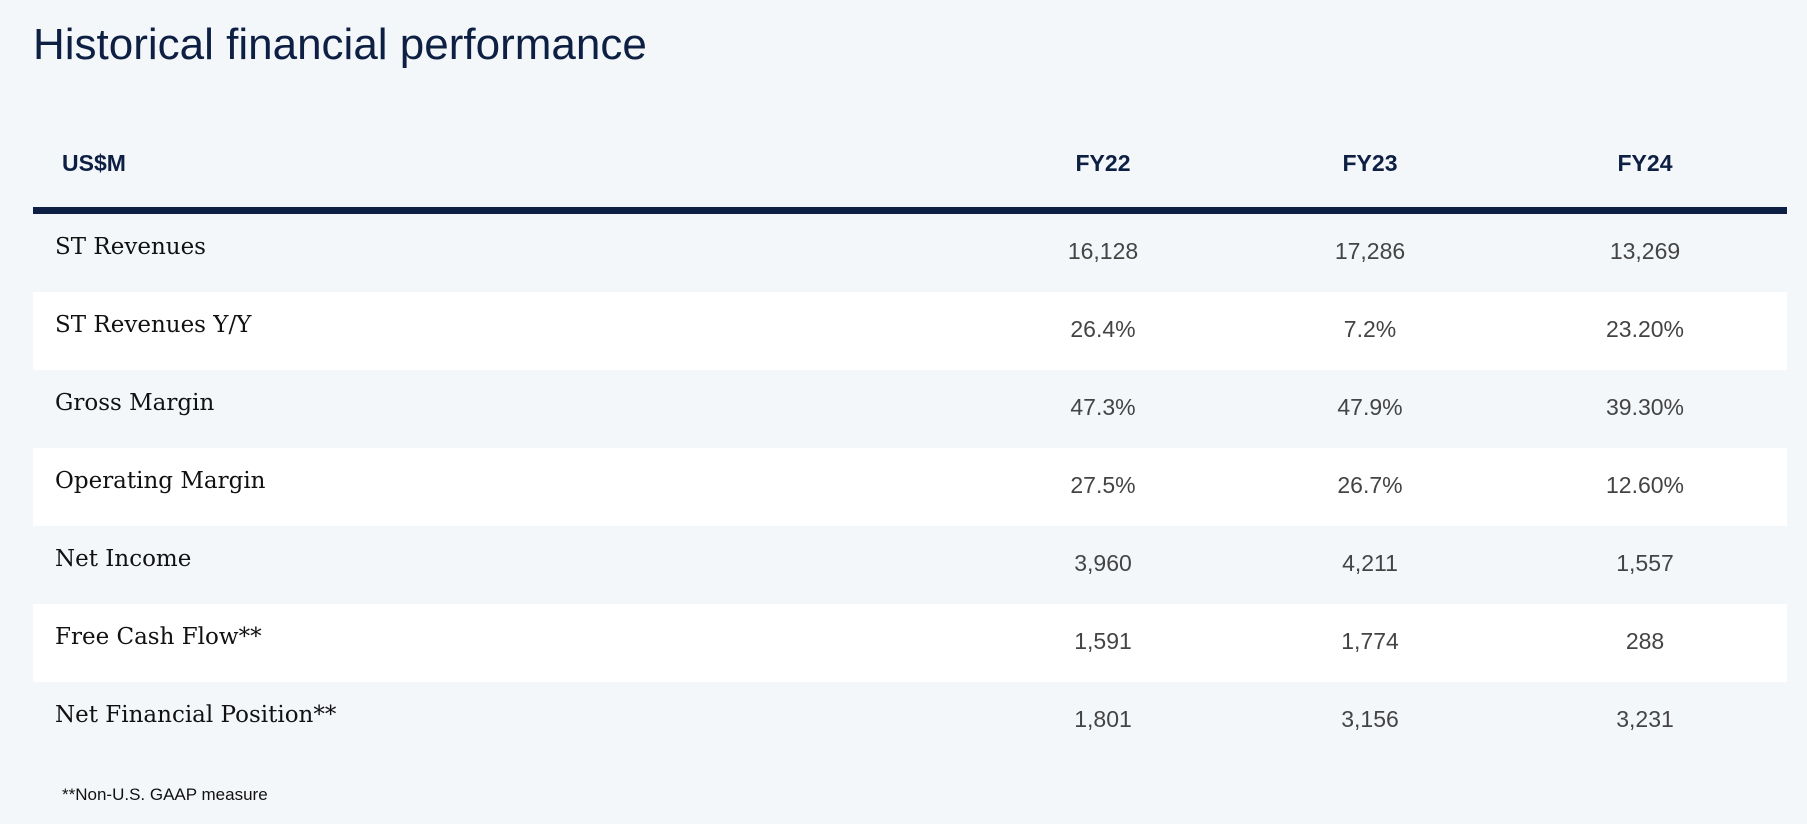 This screenshot has height=824, width=1807. What do you see at coordinates (1103, 641) in the screenshot?
I see `cell-value: 1,591` at bounding box center [1103, 641].